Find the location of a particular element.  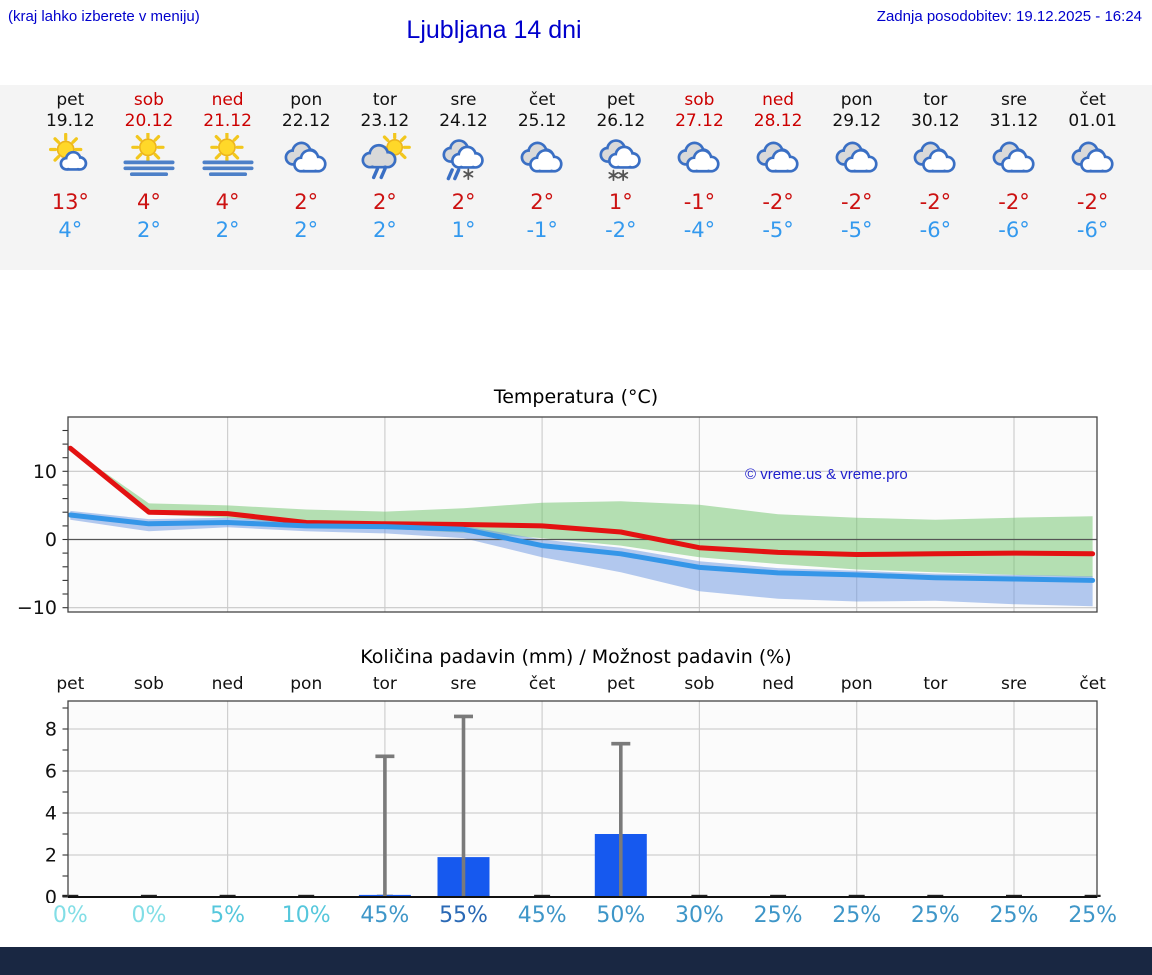

band-min razpon is located at coordinates (581, 558).